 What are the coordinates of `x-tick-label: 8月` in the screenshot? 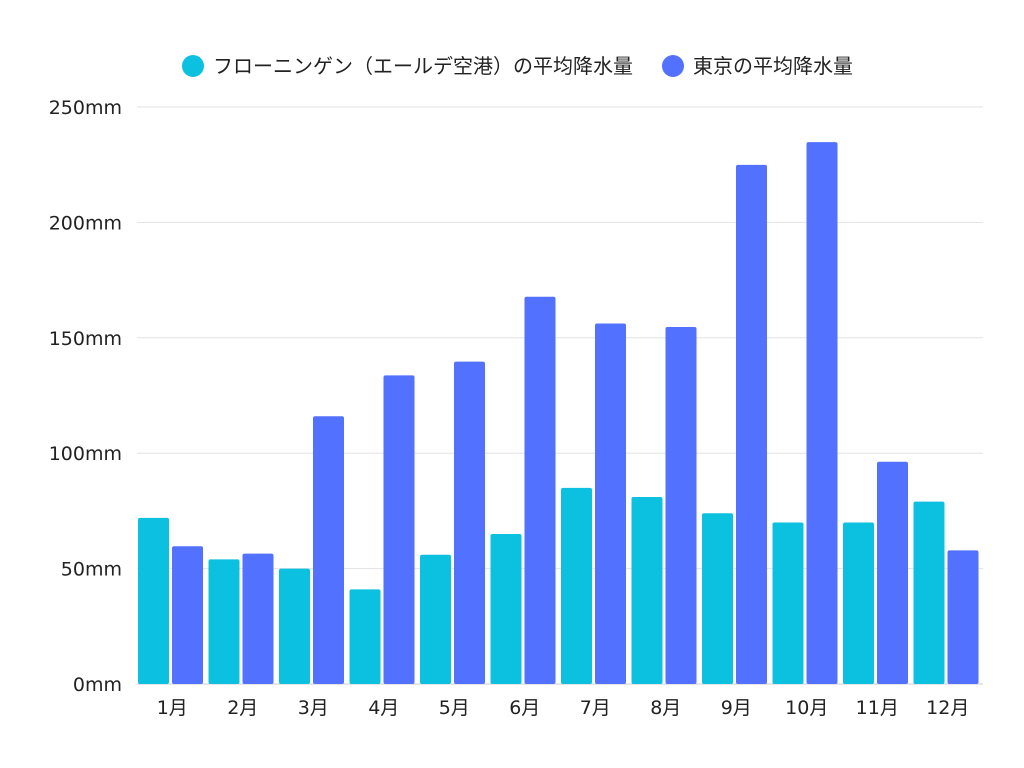 It's located at (665, 708).